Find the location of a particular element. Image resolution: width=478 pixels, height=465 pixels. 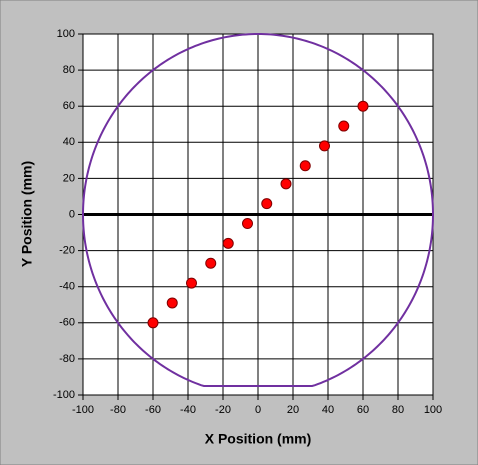

x-tick-label: 80 is located at coordinates (398, 410).